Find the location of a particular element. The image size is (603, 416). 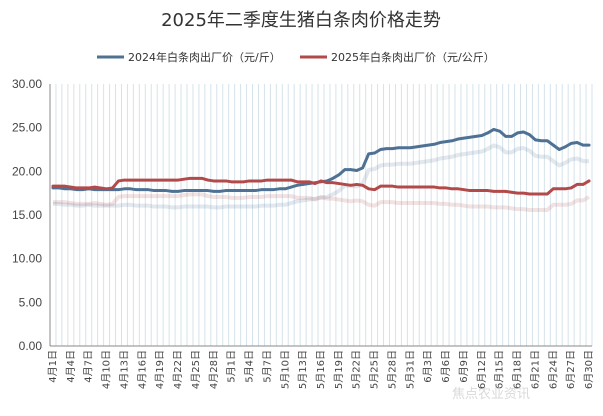

series-1-shadow is located at coordinates (321, 202).